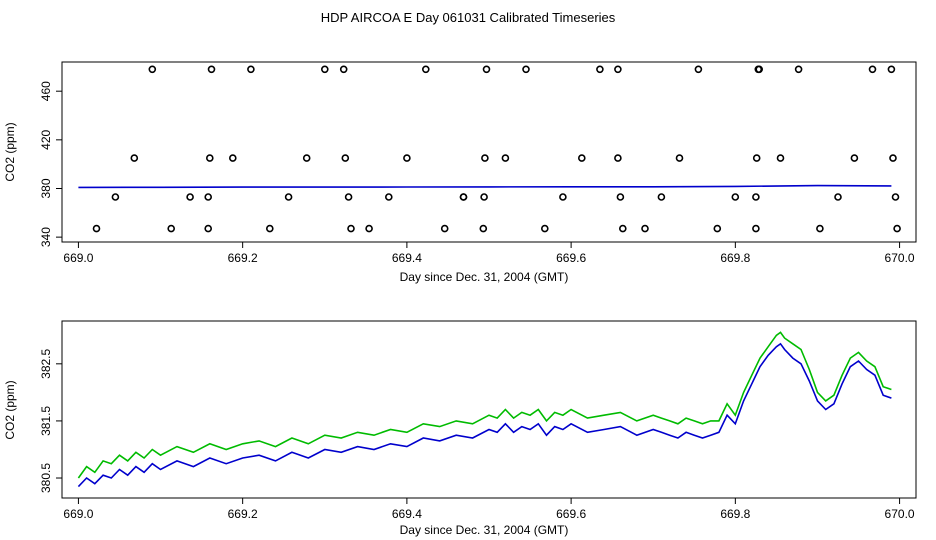 The image size is (936, 540). What do you see at coordinates (46, 237) in the screenshot?
I see `y-tick-label: 340` at bounding box center [46, 237].